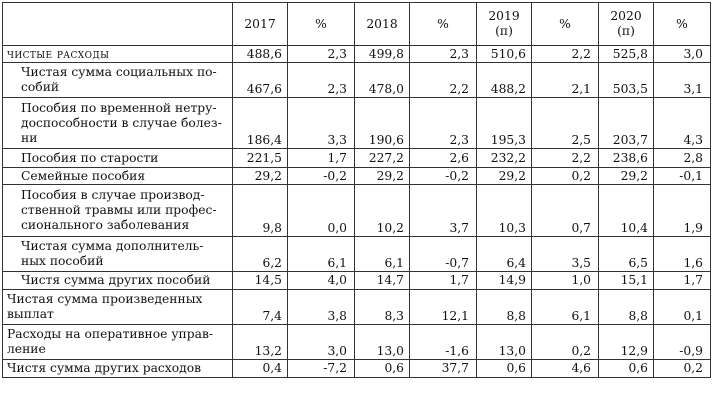  Describe the element at coordinates (260, 54) in the screenshot. I see `value-cell: 488,6` at that location.